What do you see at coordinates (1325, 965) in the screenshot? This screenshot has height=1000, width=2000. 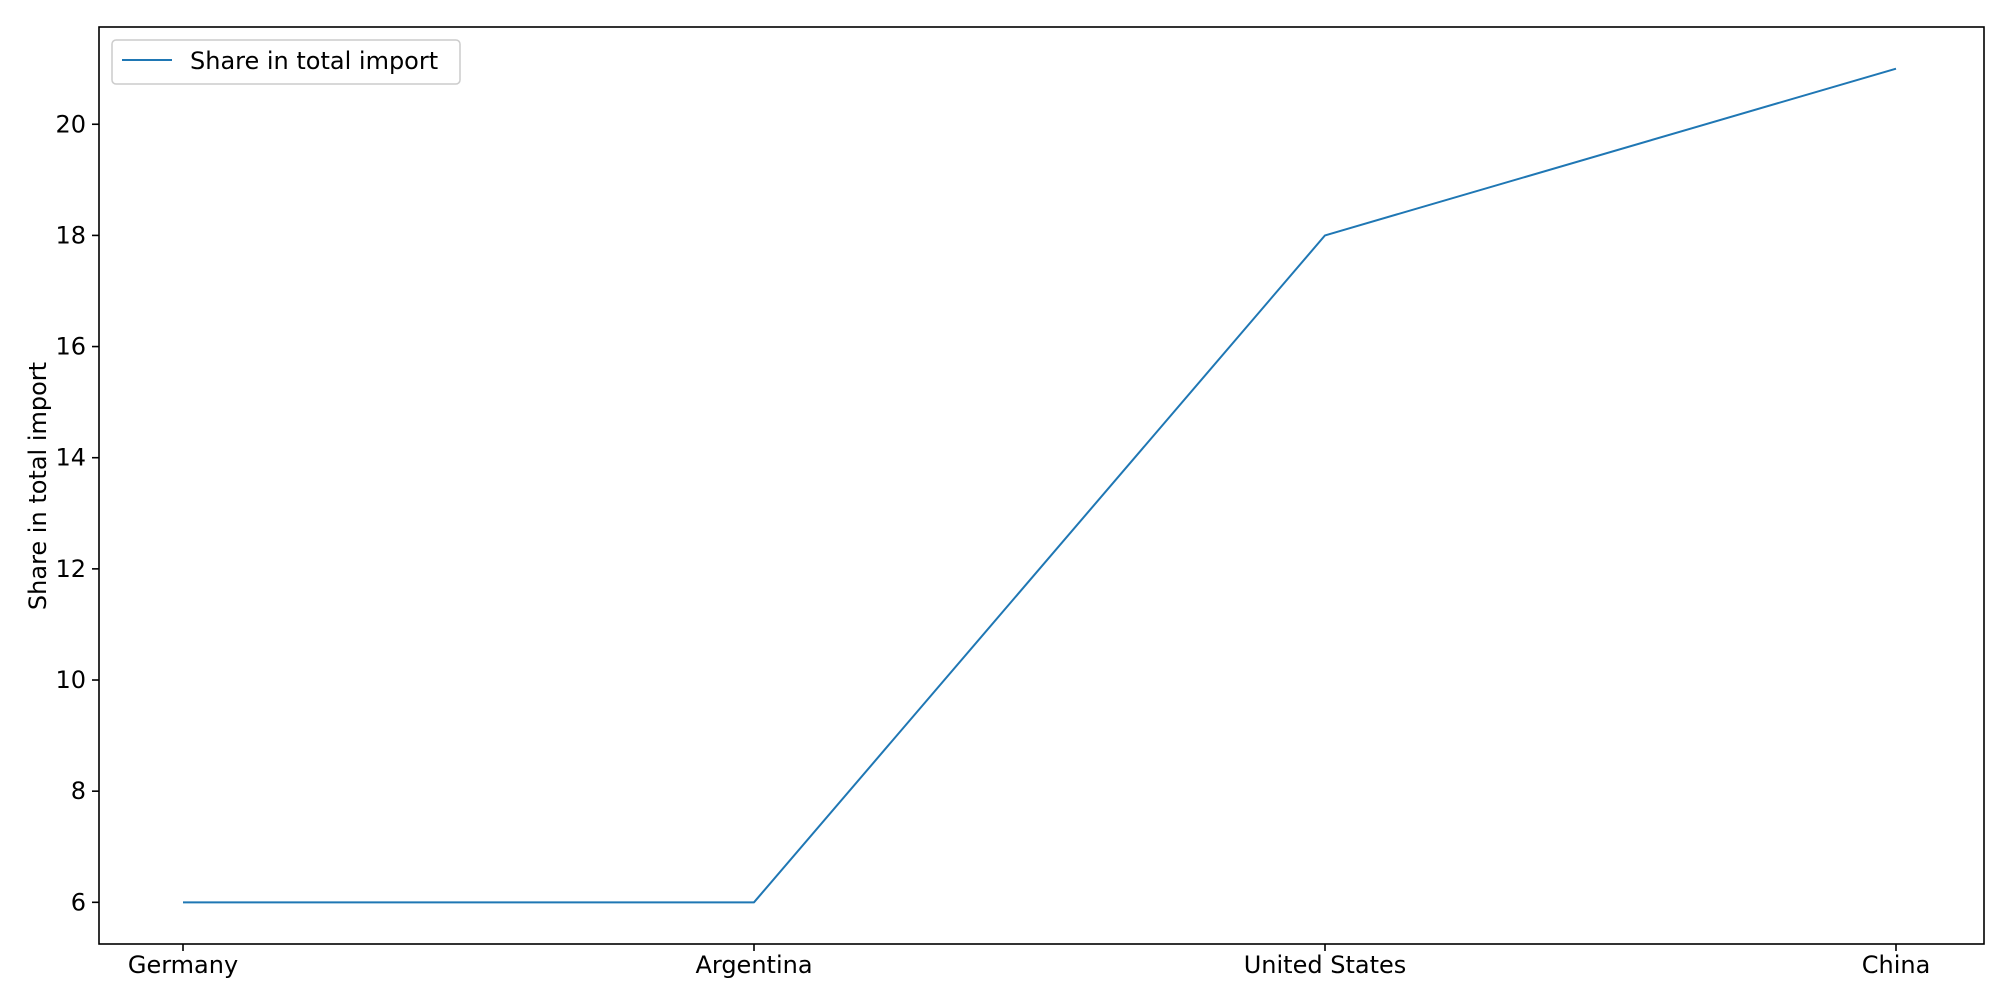 I see `x-tick-label: United States` at bounding box center [1325, 965].